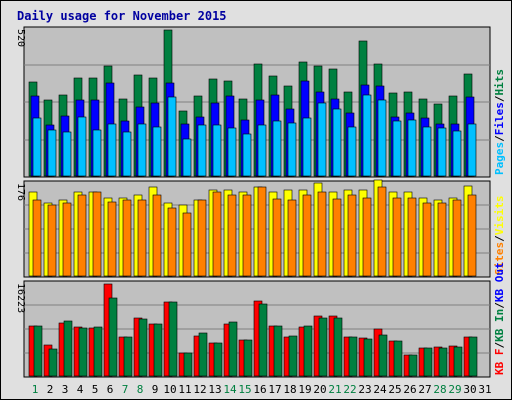 This screenshot has width=512, height=400. I want to click on x-tick-label-day-1: 1, so click(35, 389).